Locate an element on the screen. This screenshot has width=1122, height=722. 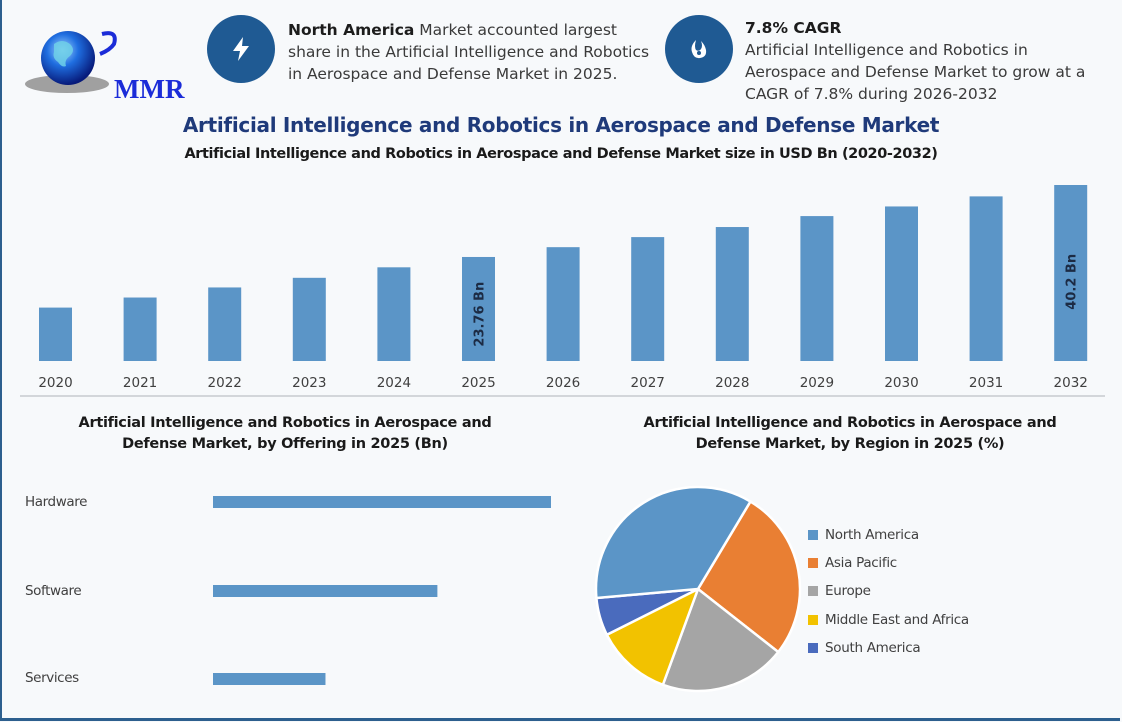
bar-2024 is located at coordinates (394, 314).